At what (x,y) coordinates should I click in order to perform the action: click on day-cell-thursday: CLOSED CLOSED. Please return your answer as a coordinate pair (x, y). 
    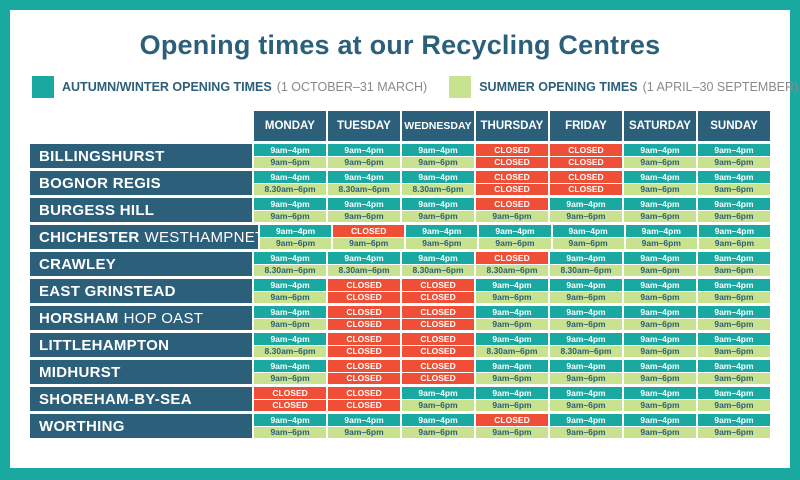
    Looking at the image, I should click on (512, 183).